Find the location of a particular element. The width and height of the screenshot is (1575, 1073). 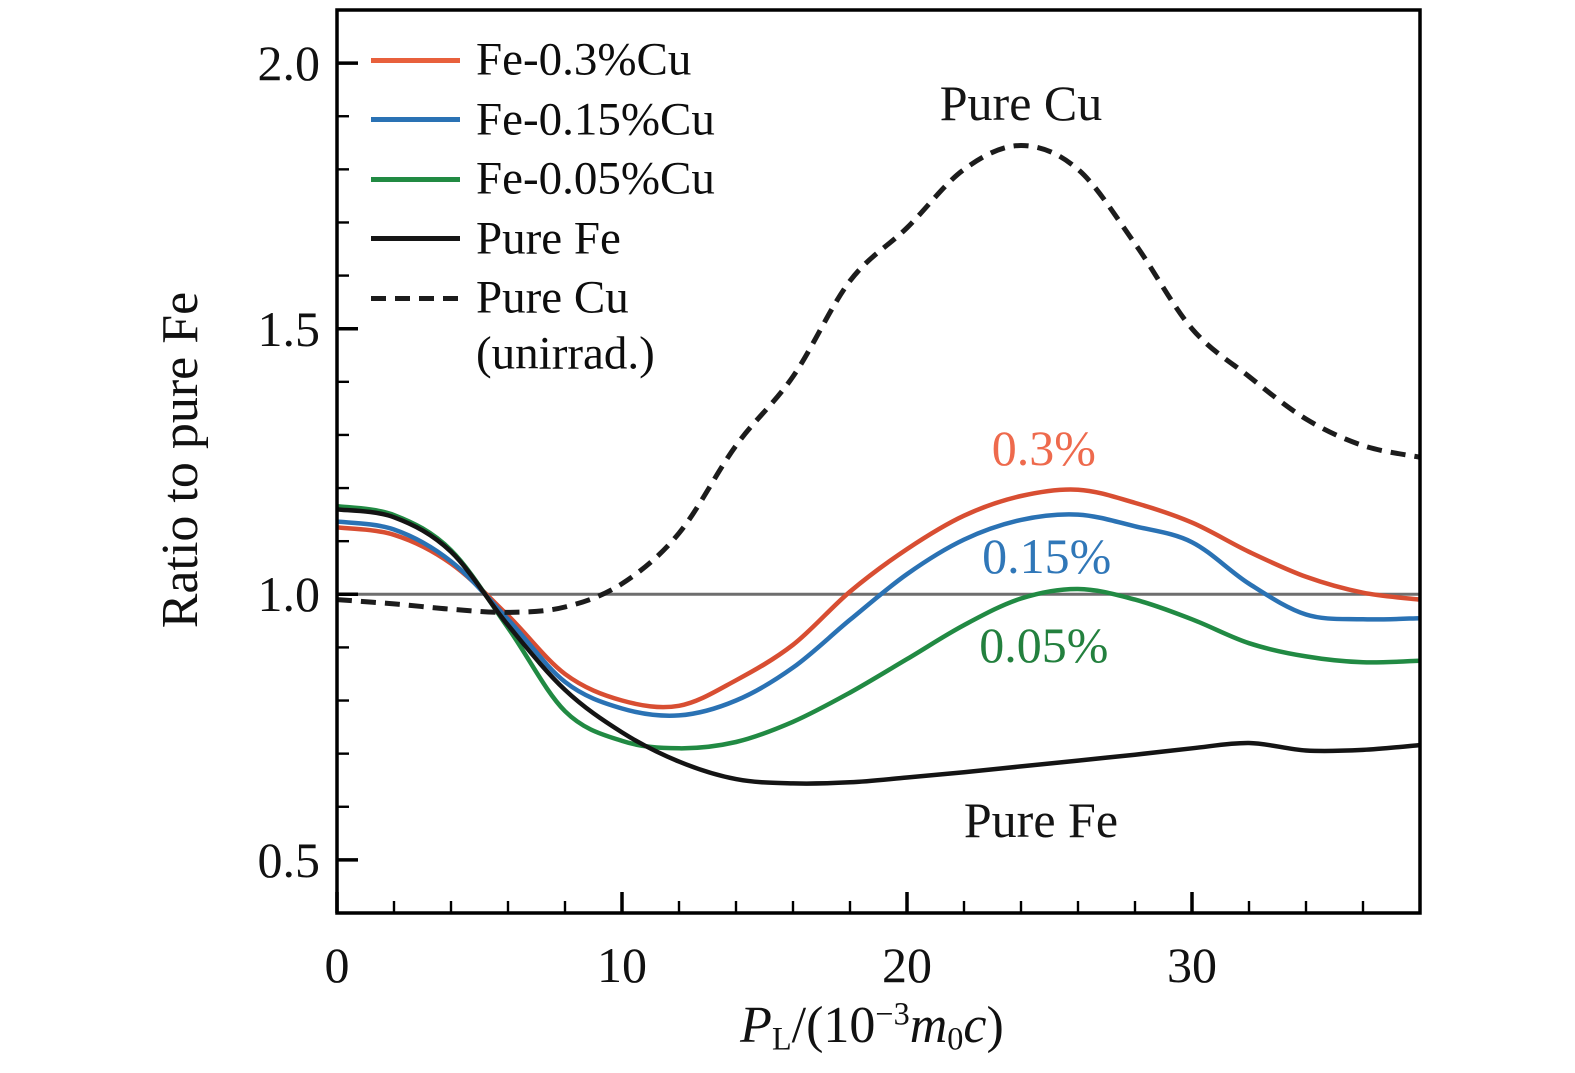

x-tick-label-20: 20 is located at coordinates (907, 965).